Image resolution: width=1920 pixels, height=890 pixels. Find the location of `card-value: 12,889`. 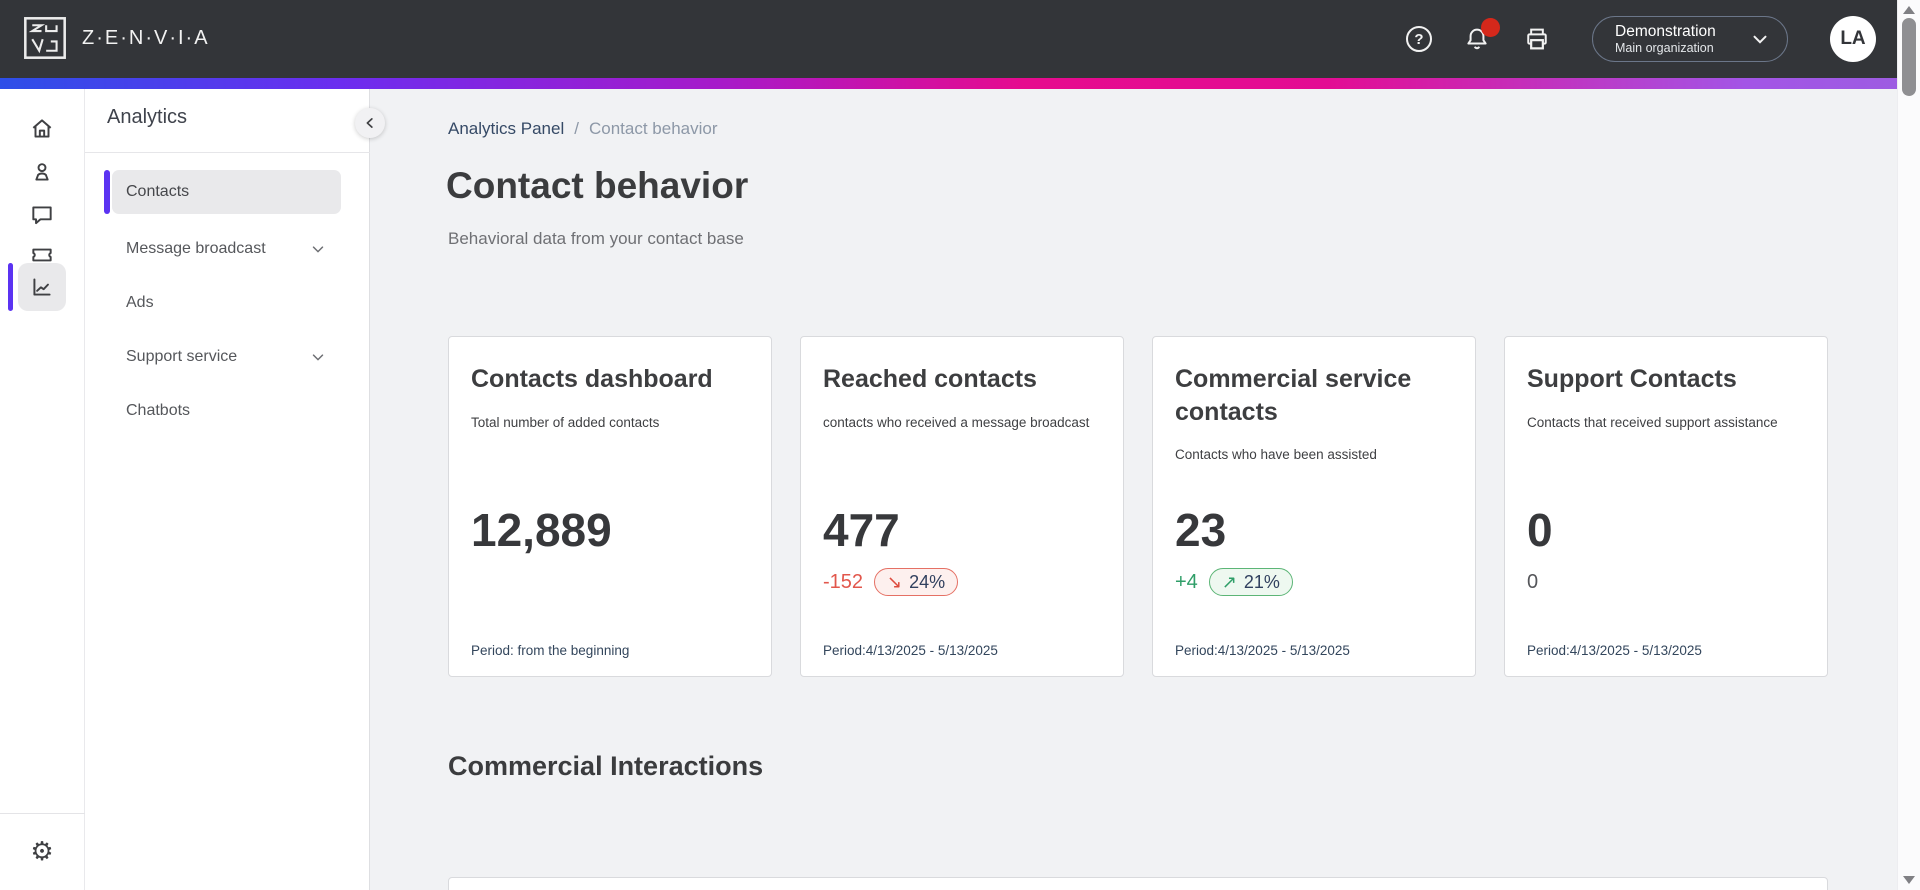

card-value: 12,889 is located at coordinates (541, 530).